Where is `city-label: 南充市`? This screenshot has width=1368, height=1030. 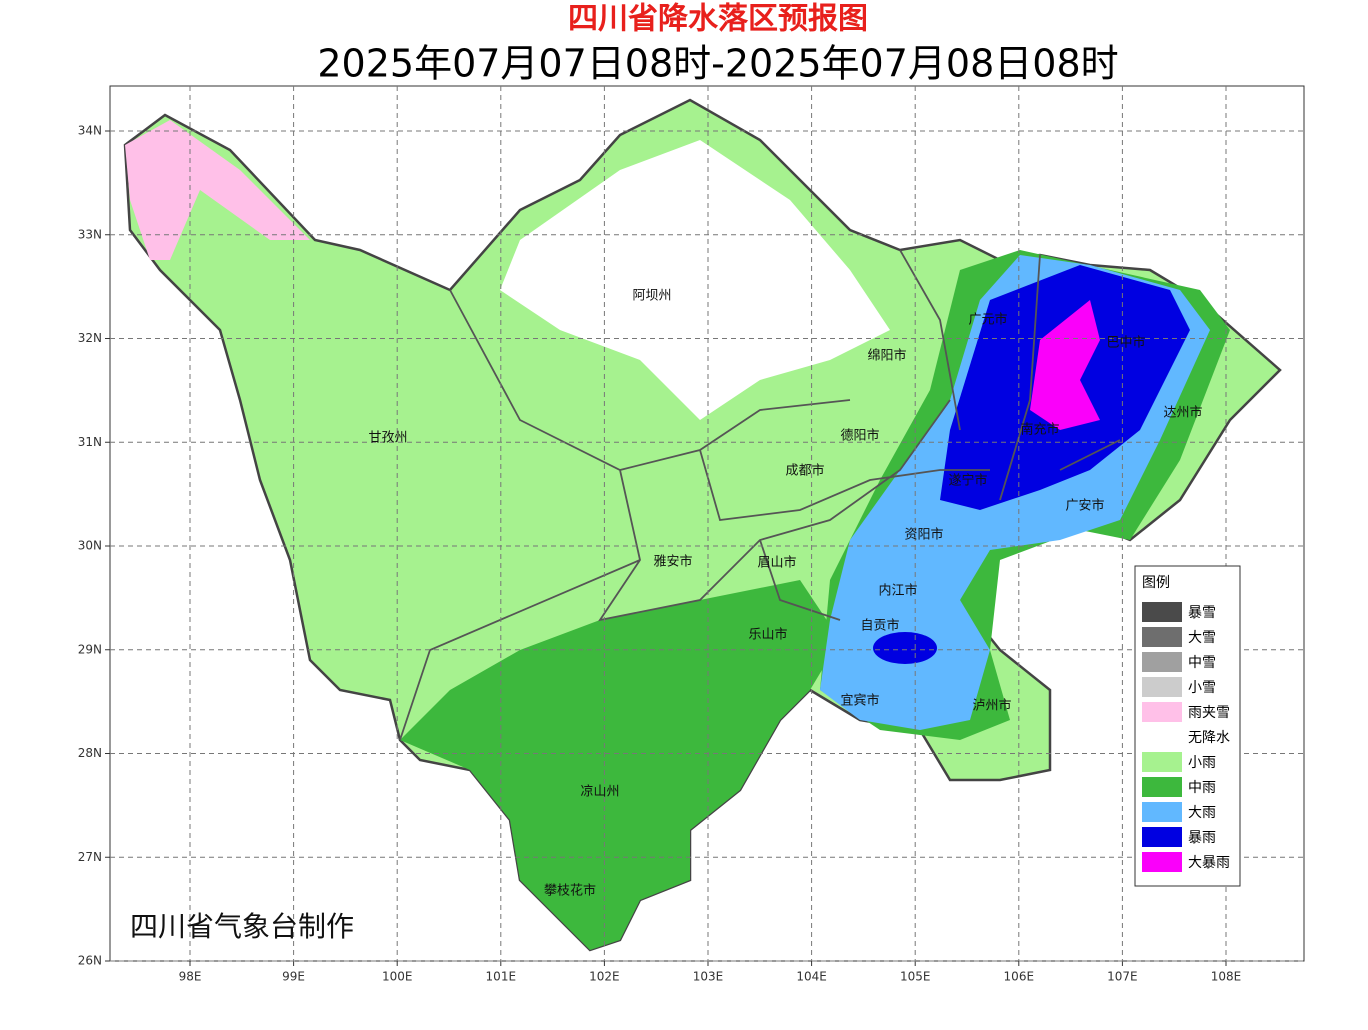 city-label: 南充市 is located at coordinates (1039, 430).